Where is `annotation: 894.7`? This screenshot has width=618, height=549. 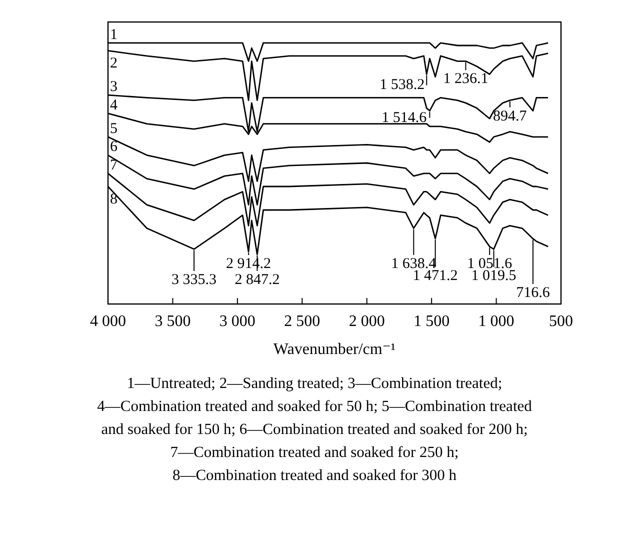
annotation: 894.7 is located at coordinates (510, 116).